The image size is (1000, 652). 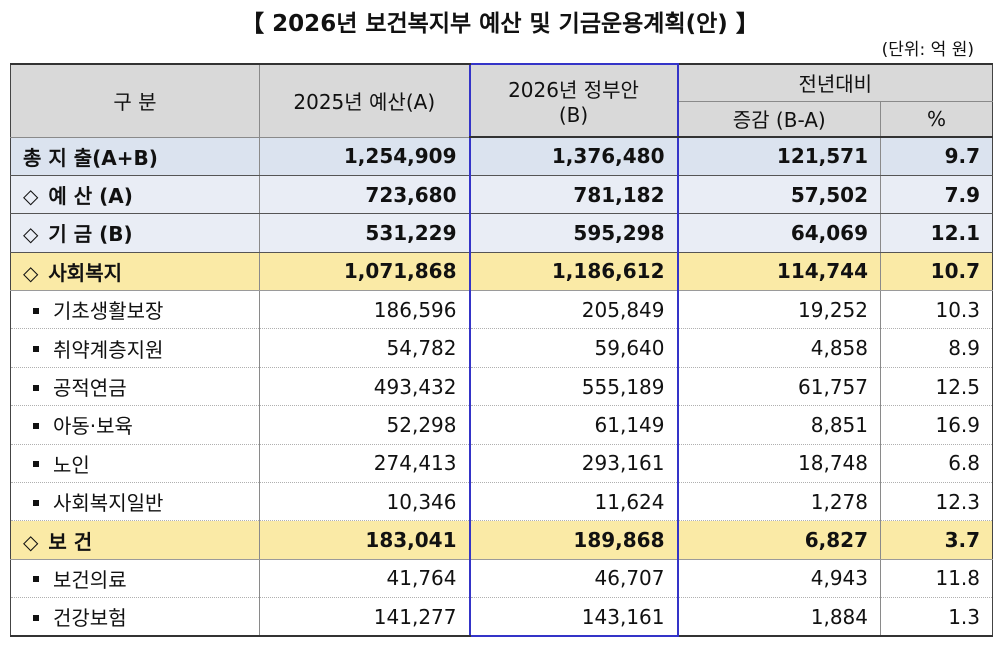 I want to click on cell-budget-2026: 1,376,480, so click(x=573, y=156).